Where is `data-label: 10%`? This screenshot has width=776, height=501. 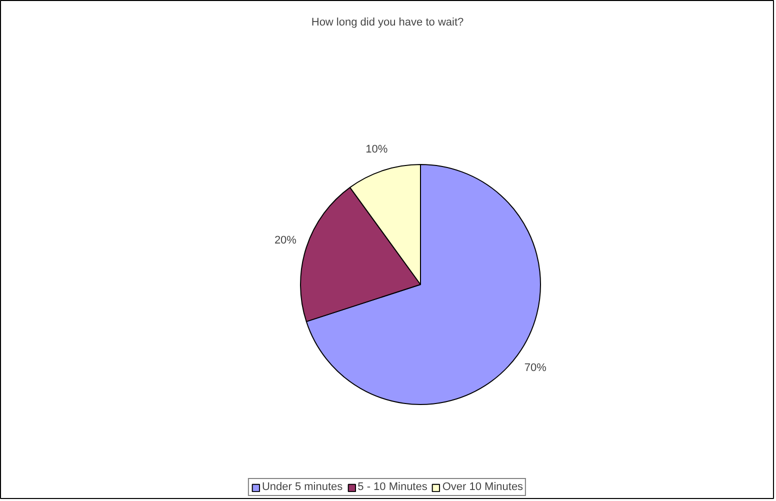 data-label: 10% is located at coordinates (377, 149).